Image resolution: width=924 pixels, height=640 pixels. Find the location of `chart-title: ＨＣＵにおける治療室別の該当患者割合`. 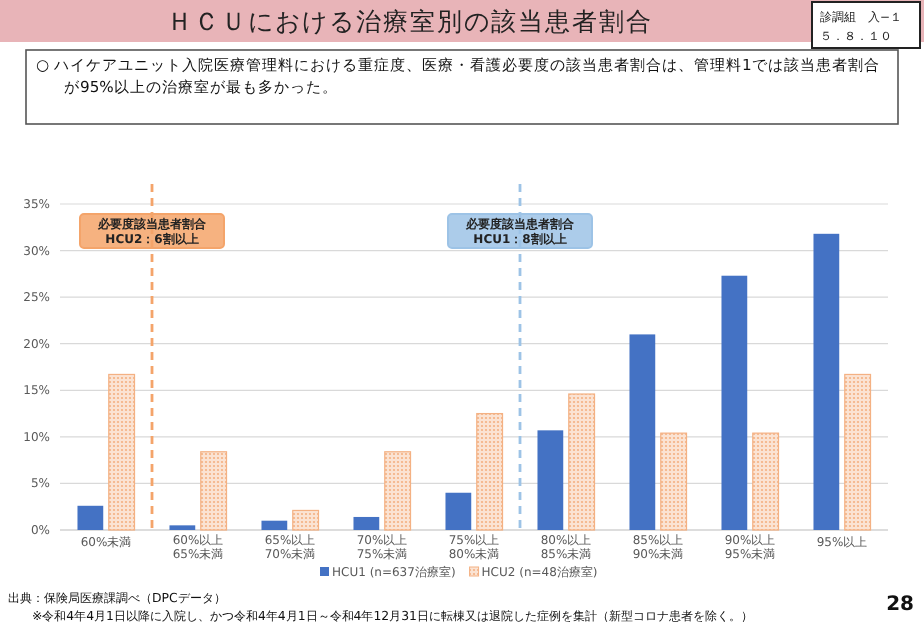

chart-title: ＨＣＵにおける治療室別の該当患者割合 is located at coordinates (410, 21).